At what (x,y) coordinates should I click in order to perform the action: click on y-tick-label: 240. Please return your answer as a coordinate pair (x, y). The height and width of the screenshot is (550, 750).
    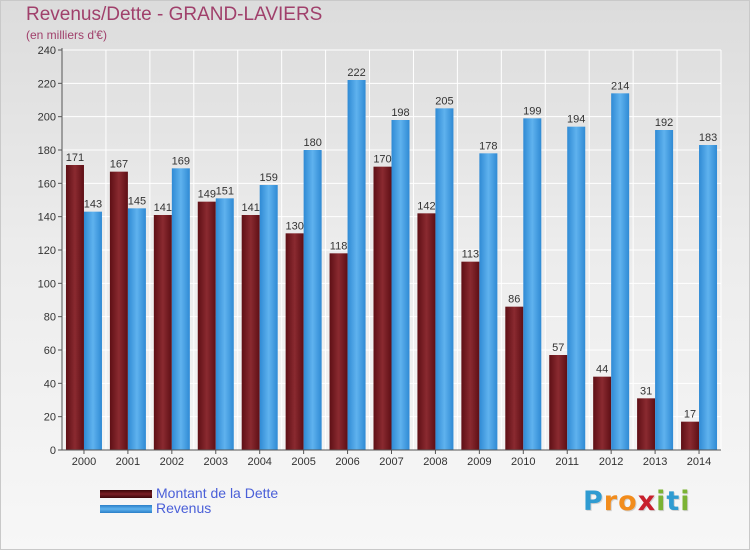
    Looking at the image, I should click on (47, 51).